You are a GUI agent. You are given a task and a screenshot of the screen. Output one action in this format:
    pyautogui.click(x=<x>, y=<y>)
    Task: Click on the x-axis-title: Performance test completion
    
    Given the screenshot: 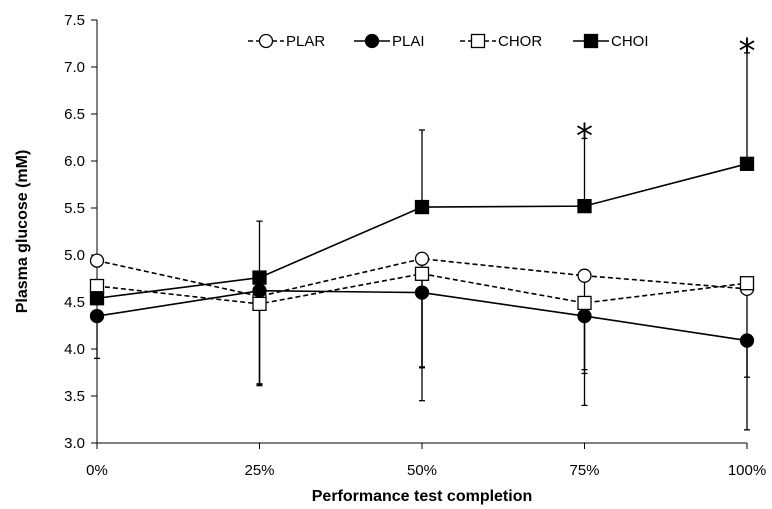 What is the action you would take?
    pyautogui.click(x=422, y=496)
    